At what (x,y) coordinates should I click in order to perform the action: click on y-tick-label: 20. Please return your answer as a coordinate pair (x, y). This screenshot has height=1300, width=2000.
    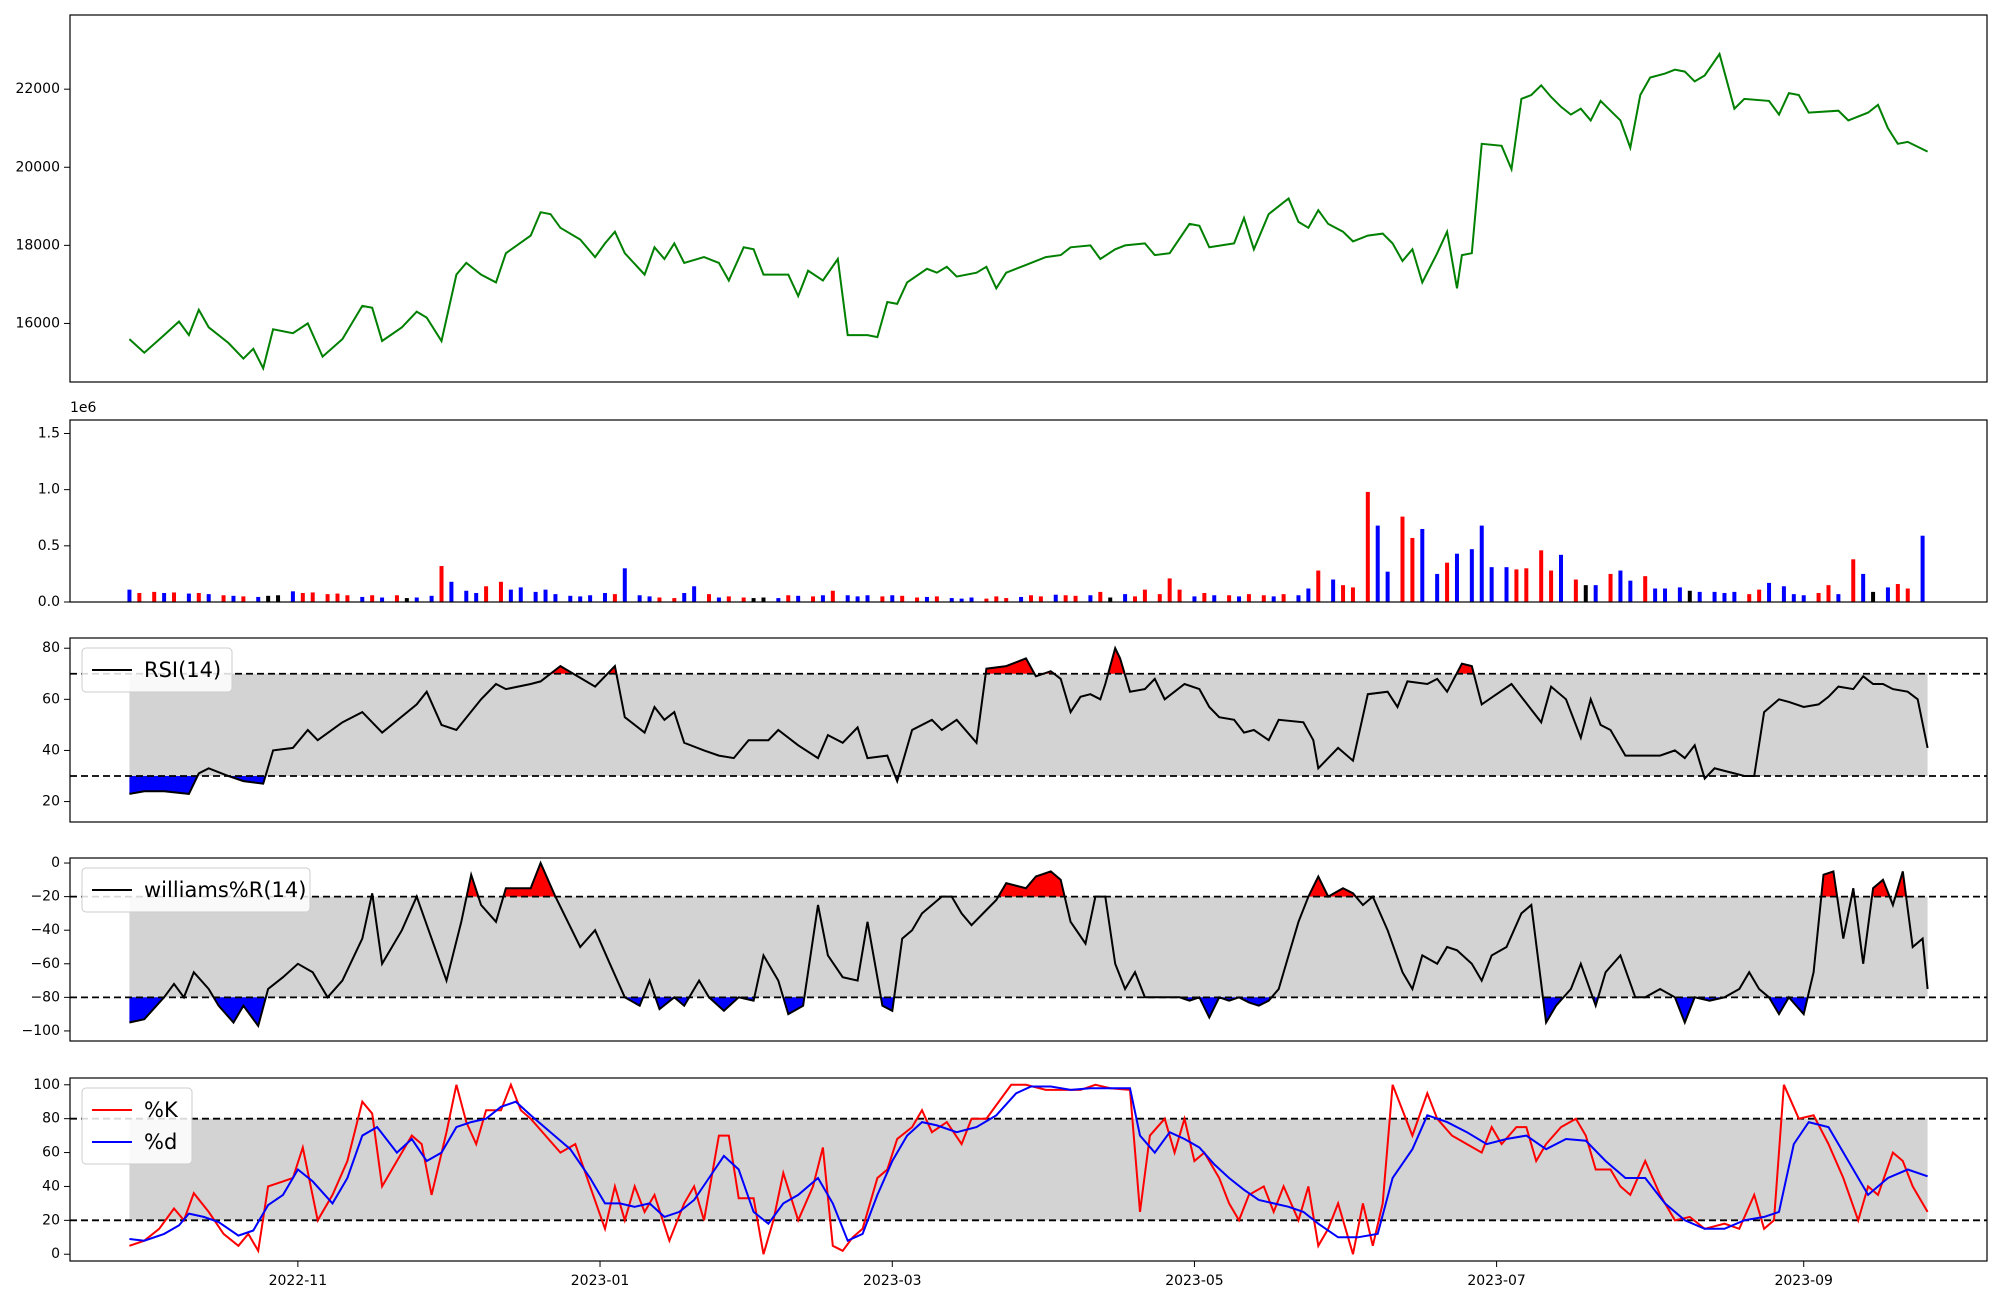
    Looking at the image, I should click on (51, 802).